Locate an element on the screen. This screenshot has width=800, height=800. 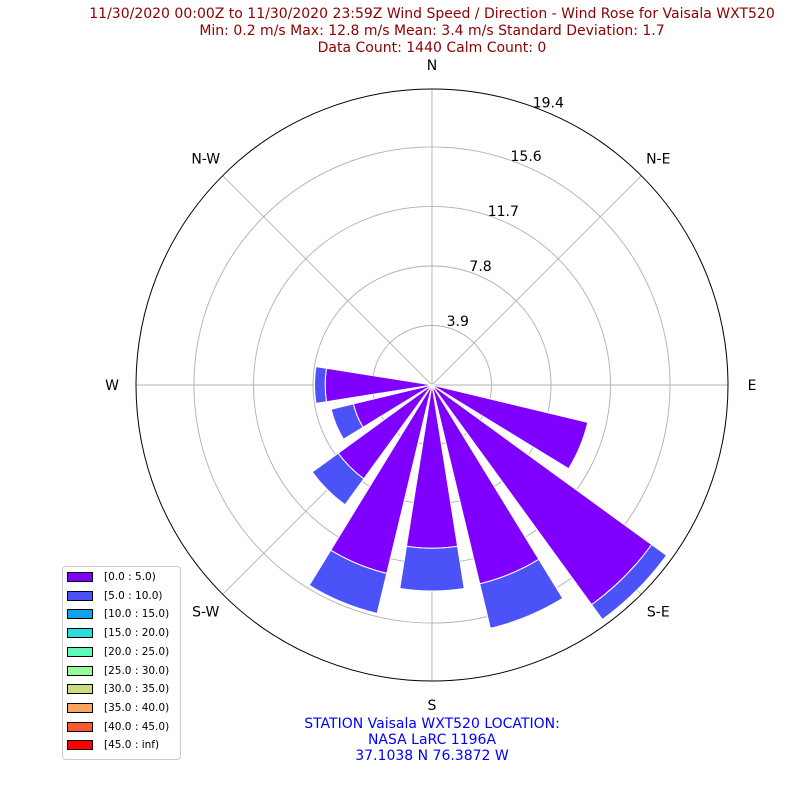
radial-tick-label: 15.6 is located at coordinates (526, 157).